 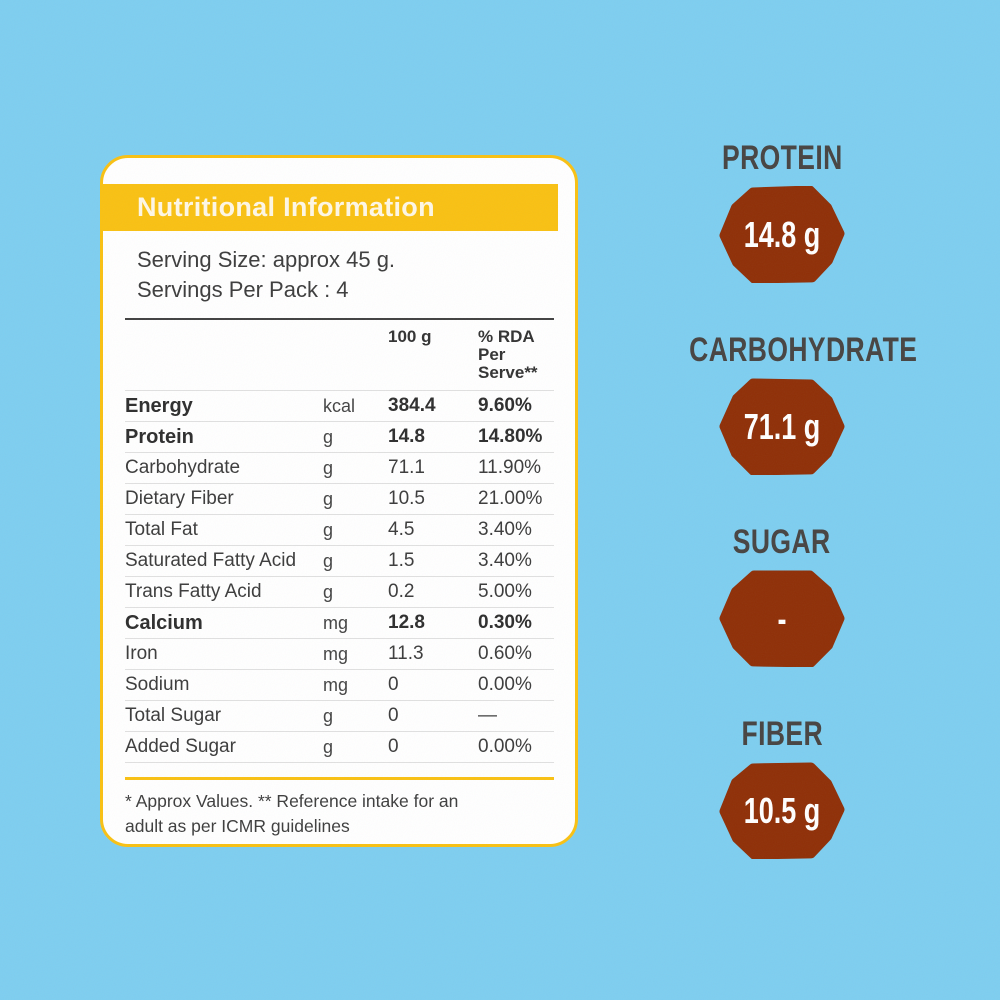 What do you see at coordinates (510, 436) in the screenshot?
I see `nutrient-rda: 14.80%` at bounding box center [510, 436].